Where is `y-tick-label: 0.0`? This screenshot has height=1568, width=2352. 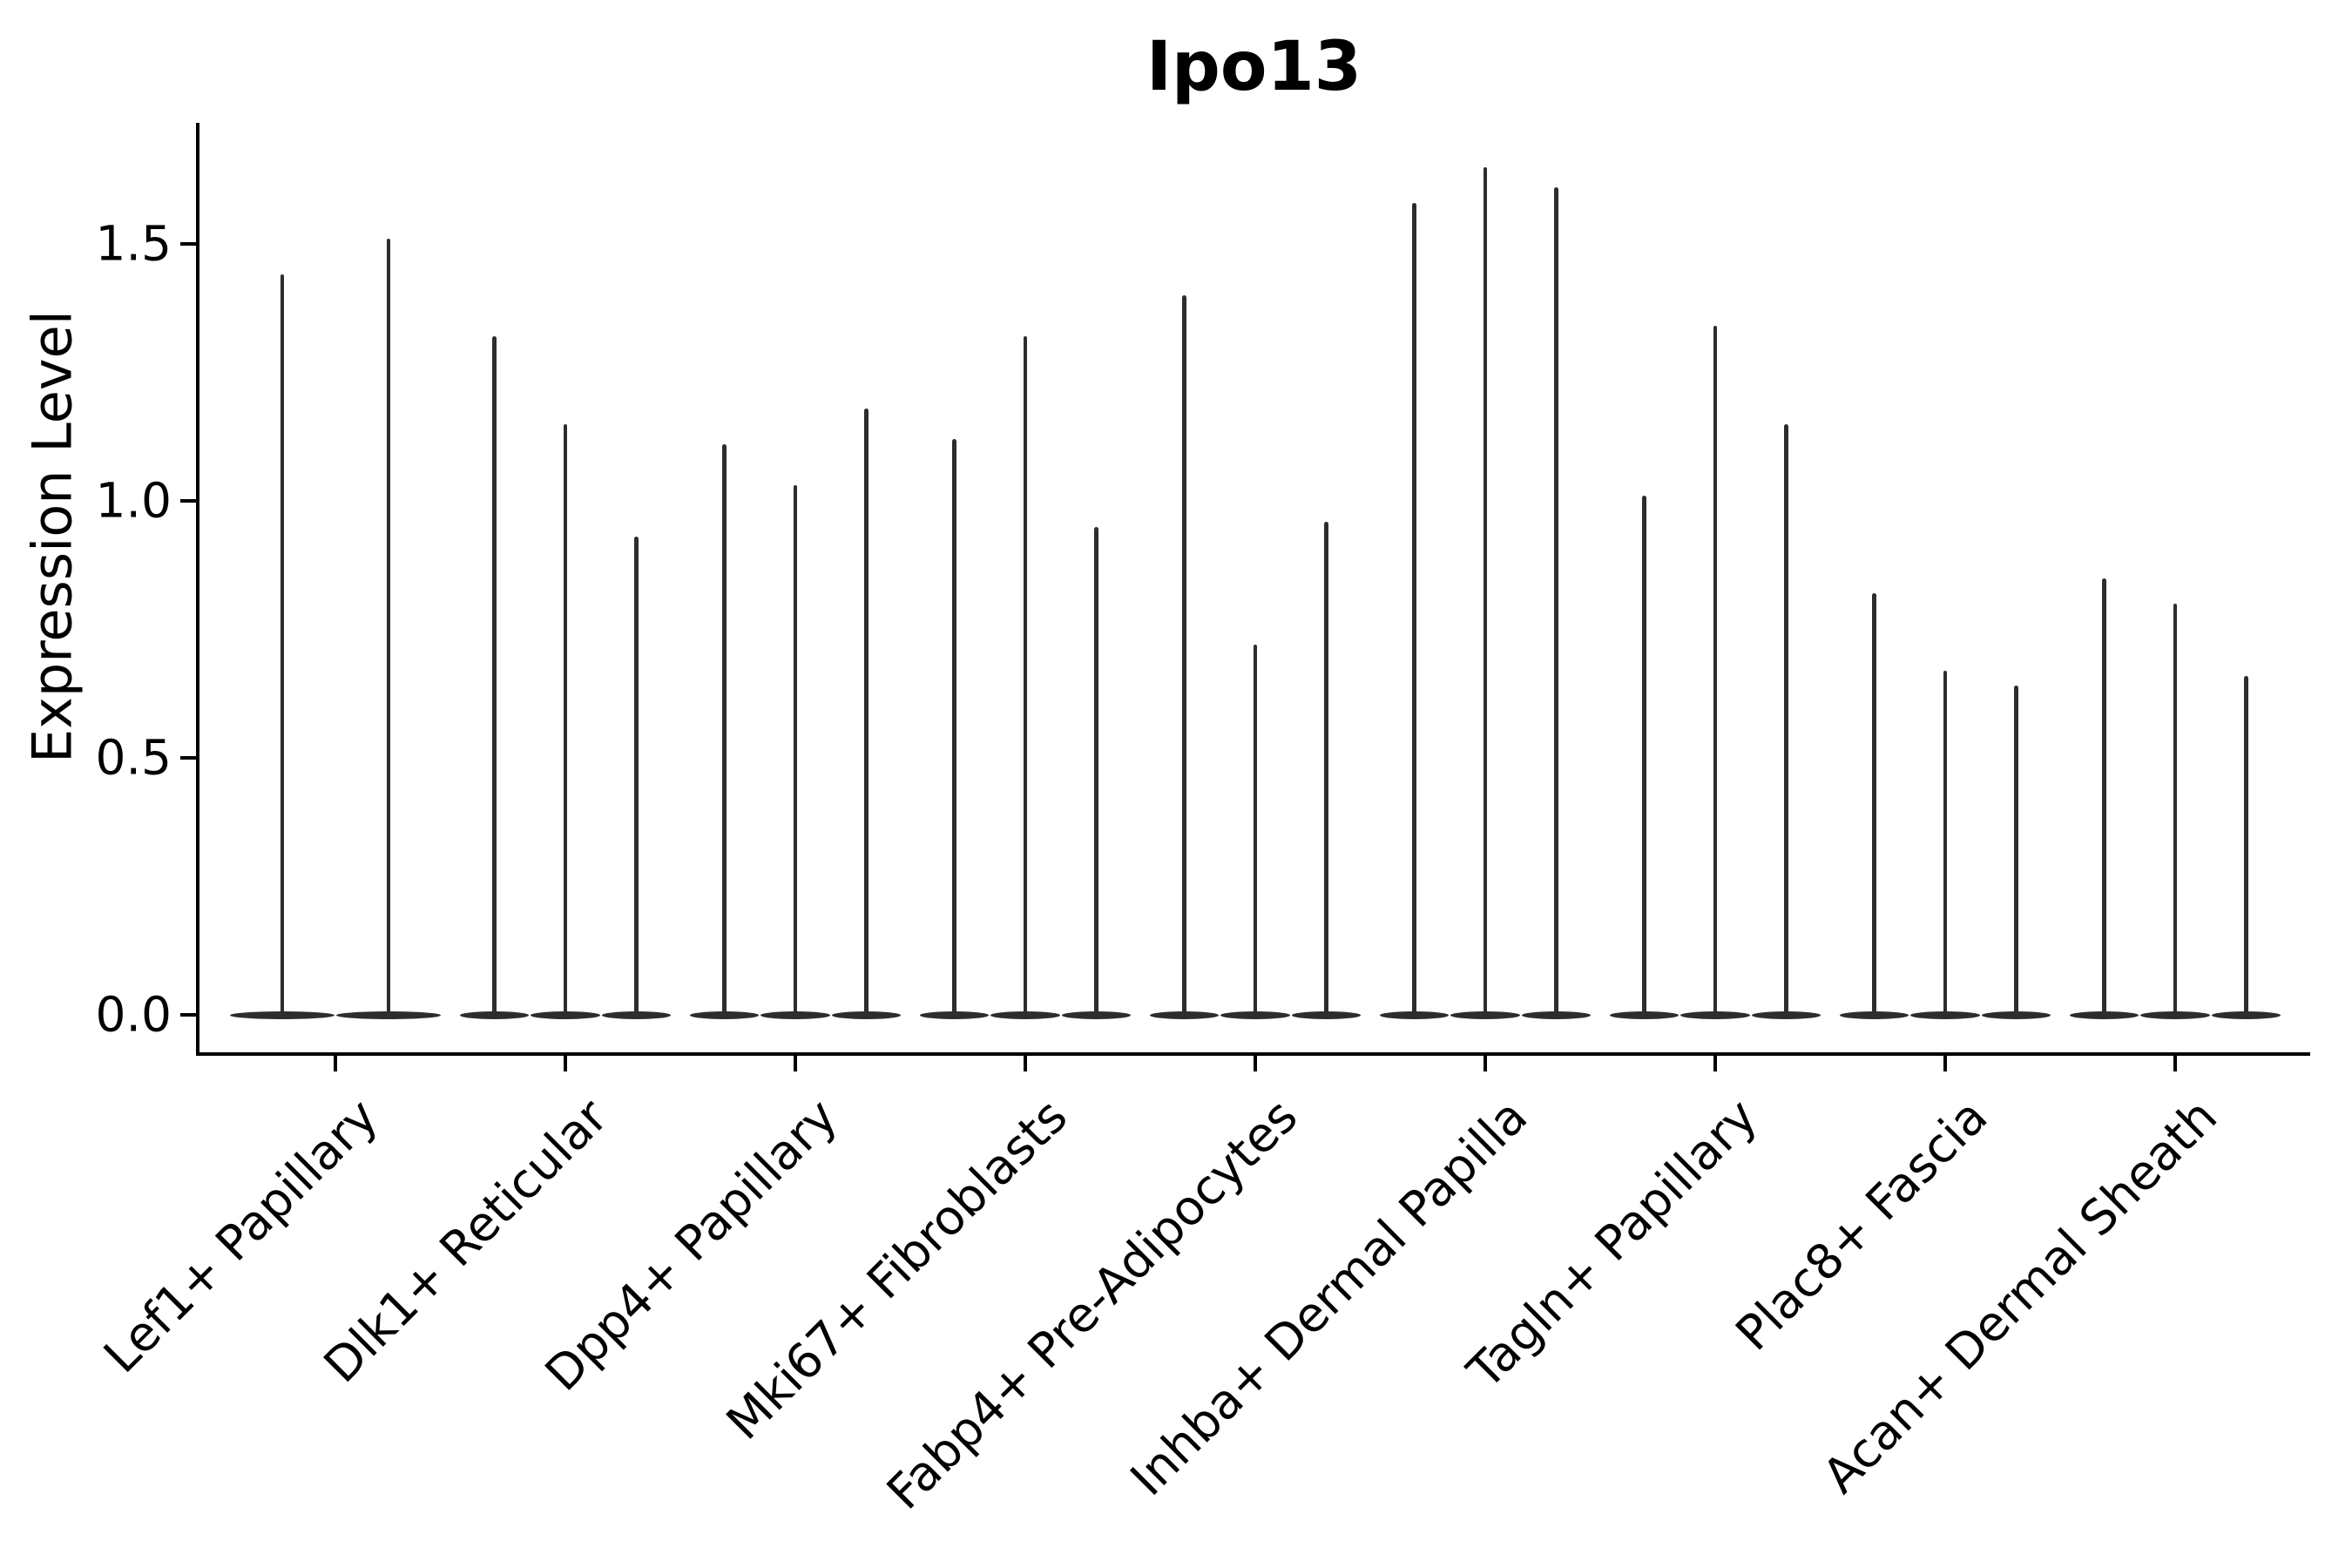
y-tick-label: 0.0 is located at coordinates (134, 1014).